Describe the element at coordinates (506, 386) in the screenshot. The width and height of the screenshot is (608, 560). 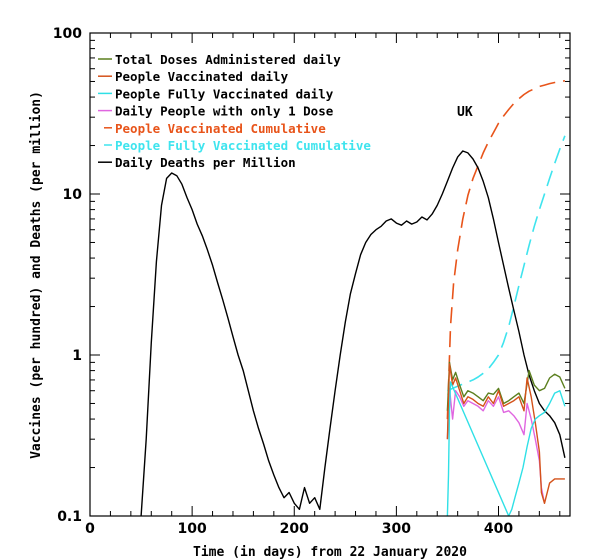
I see `series-line-total-doses-administered-daily` at that location.